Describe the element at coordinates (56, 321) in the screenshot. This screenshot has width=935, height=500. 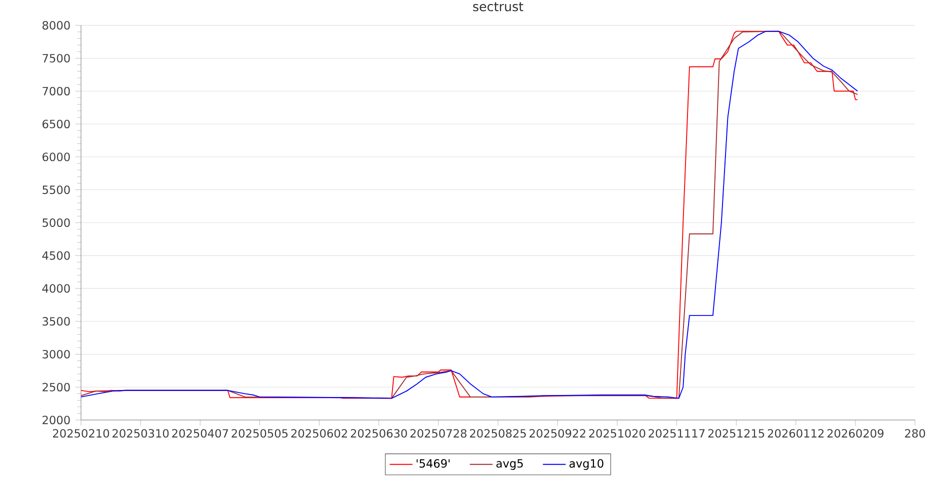
I see `y-tick-label: 3500` at that location.